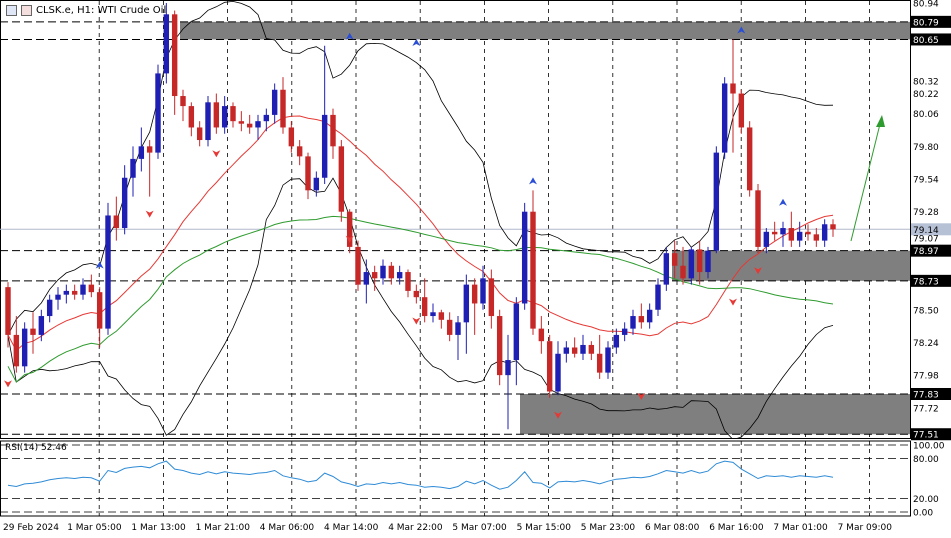 This screenshot has width=951, height=538. I want to click on rsi-level-label: 100.00, so click(929, 447).